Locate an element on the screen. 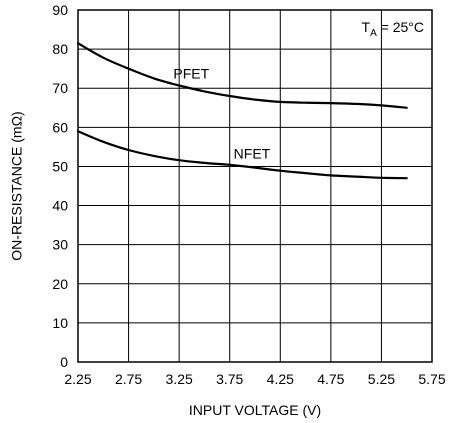 The width and height of the screenshot is (449, 423). annotation-main: T is located at coordinates (366, 27).